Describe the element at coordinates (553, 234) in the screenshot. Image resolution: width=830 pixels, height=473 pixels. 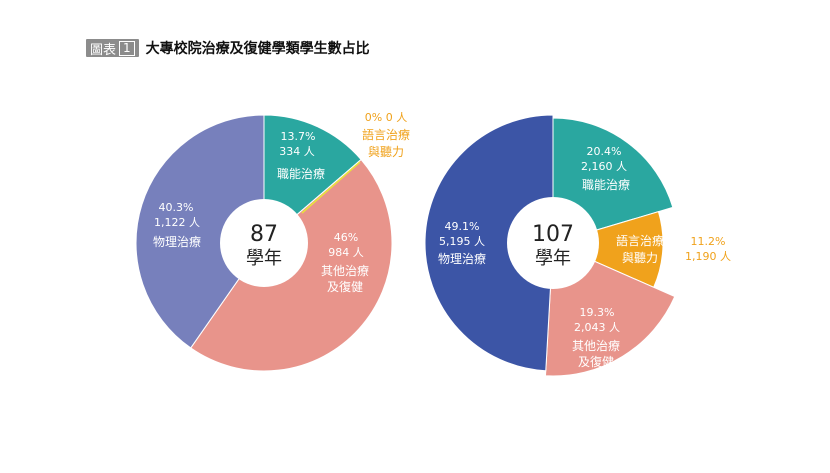
I see `center-label-year-1: 107` at that location.